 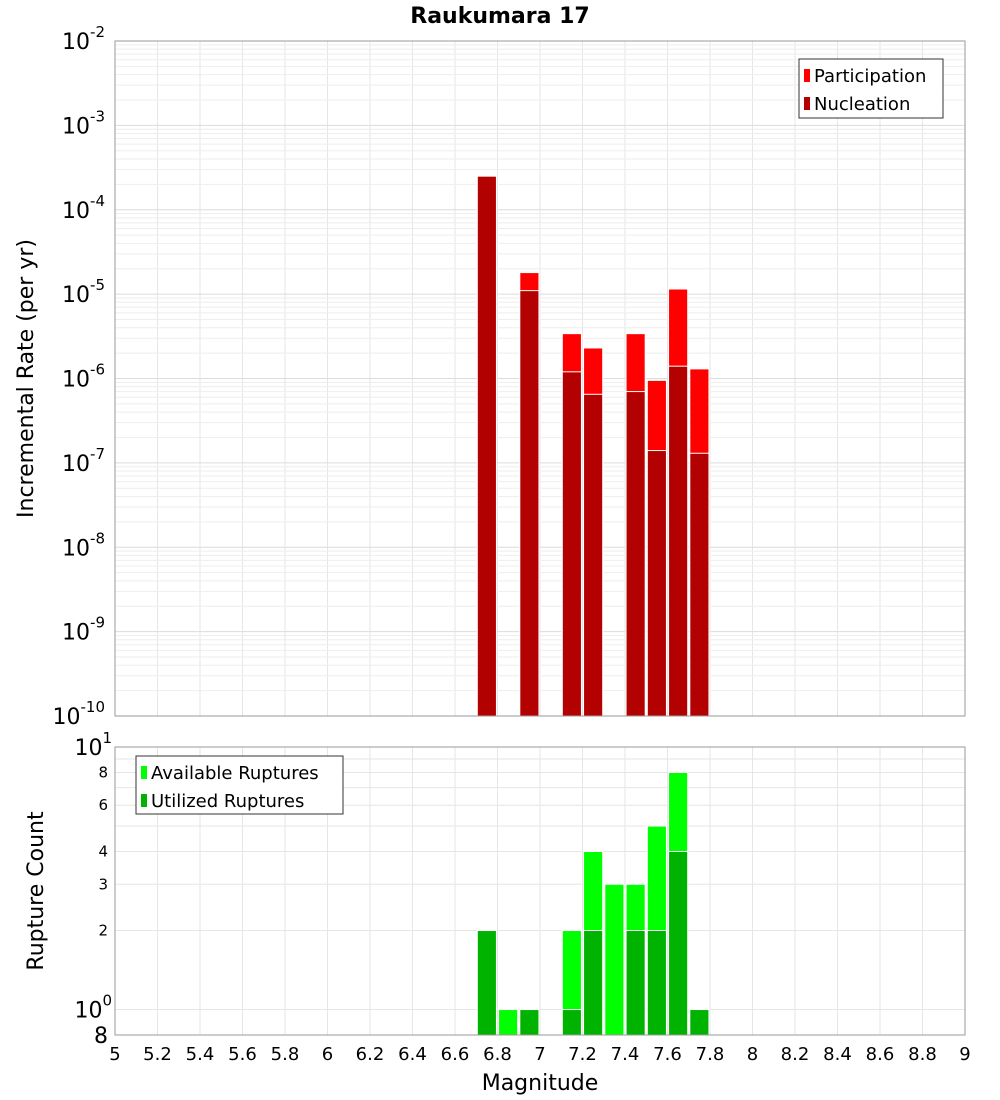 I want to click on rate-legend: Participation Nucleation, so click(x=871, y=88).